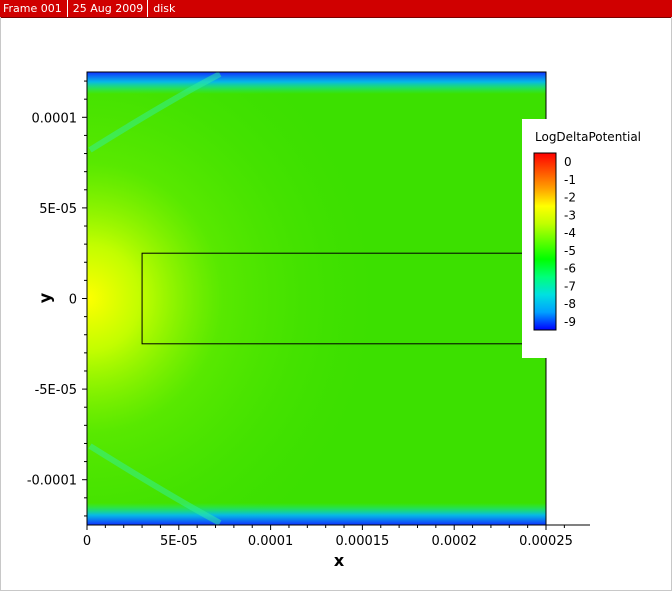 Image resolution: width=672 pixels, height=592 pixels. I want to click on field-ray-lower, so click(155, 484).